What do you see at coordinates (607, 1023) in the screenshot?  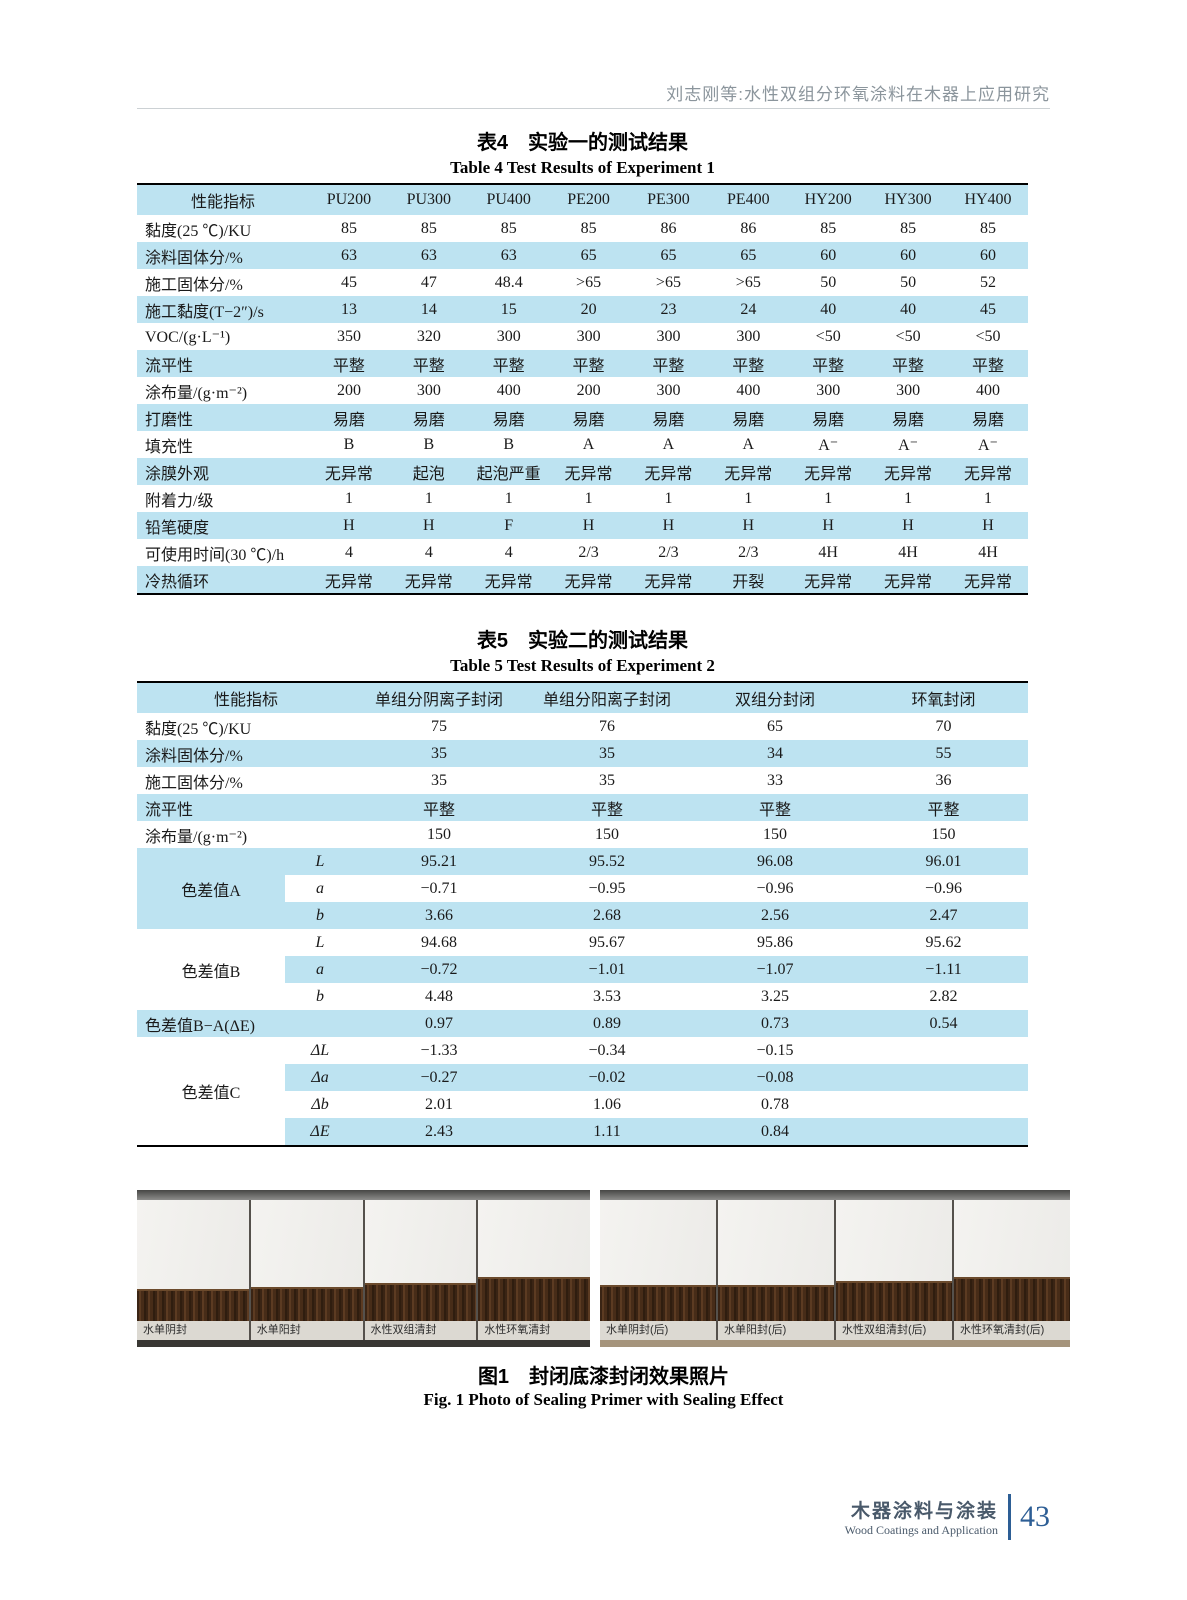 I see `cell: 0.89` at bounding box center [607, 1023].